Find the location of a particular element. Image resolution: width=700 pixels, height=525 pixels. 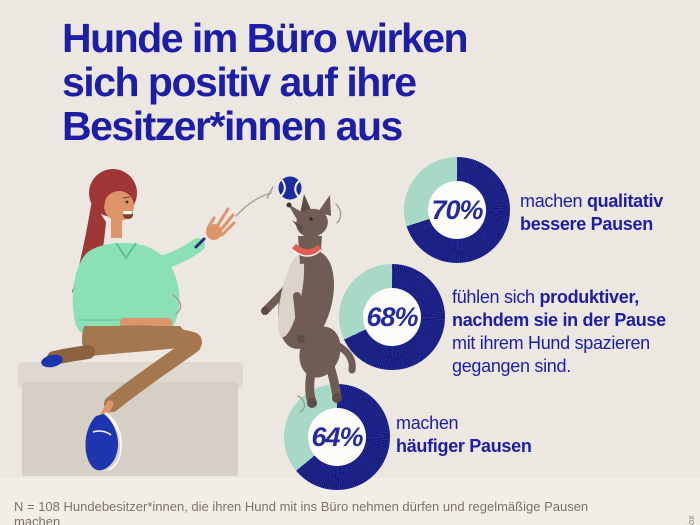

woman-mouth is located at coordinates (128, 215).